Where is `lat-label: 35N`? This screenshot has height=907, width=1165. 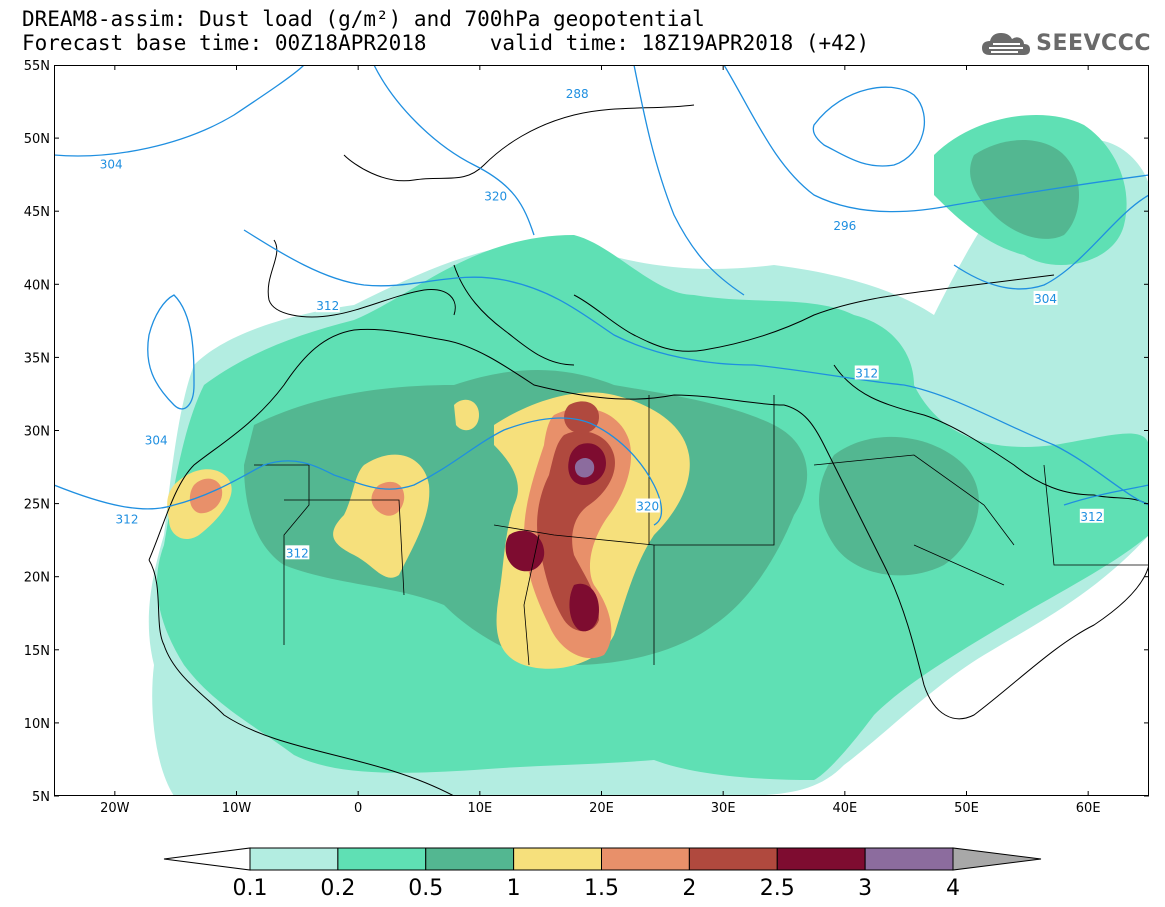
lat-label: 35N is located at coordinates (37, 358).